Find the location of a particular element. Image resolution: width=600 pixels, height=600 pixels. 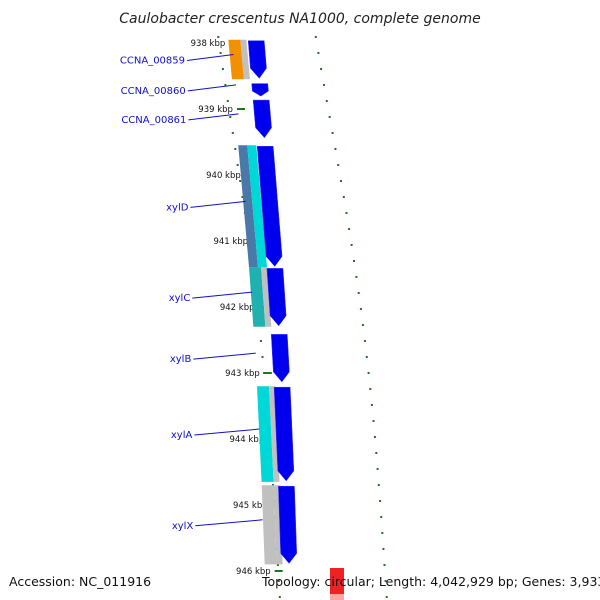

gene-label-xyld: xylD is located at coordinates (177, 207).